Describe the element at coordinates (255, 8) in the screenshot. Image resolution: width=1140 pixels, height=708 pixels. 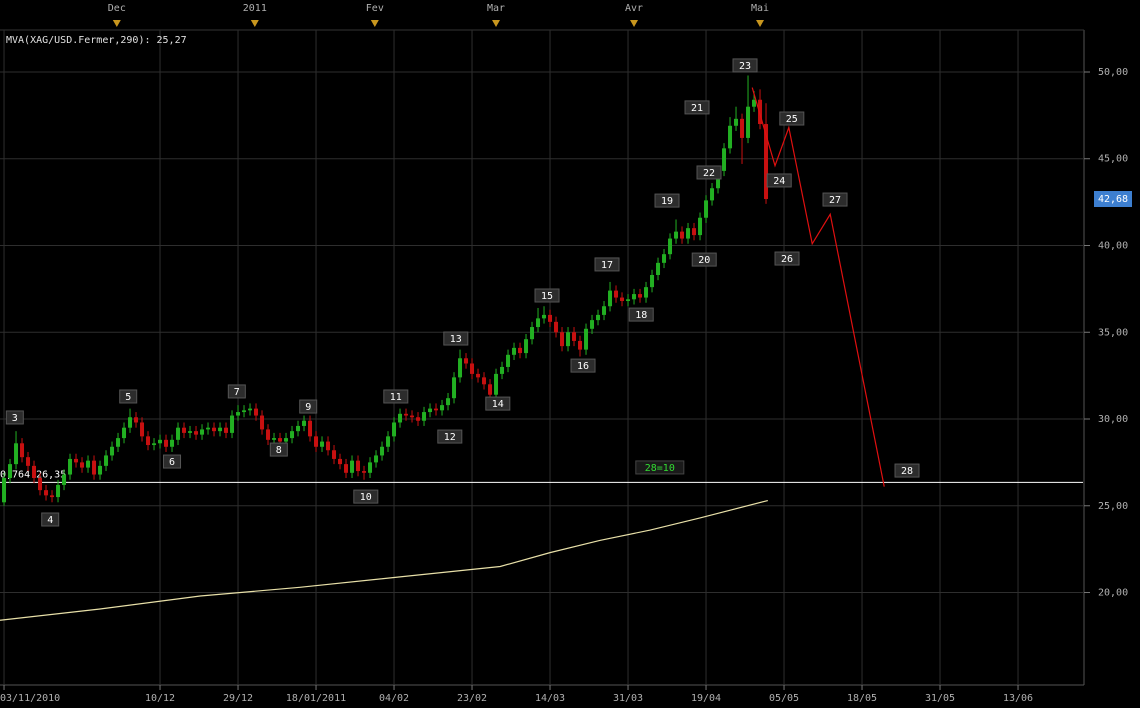
I see `month-label: 2011` at that location.